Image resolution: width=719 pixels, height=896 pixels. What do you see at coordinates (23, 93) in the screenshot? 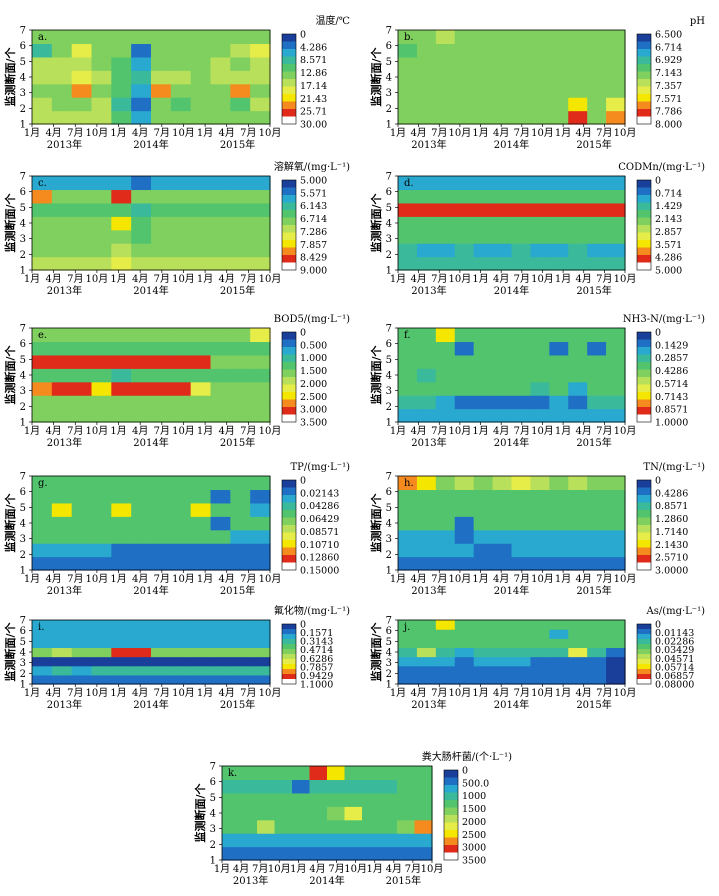
I see `y-tick-label: 3` at bounding box center [23, 93].